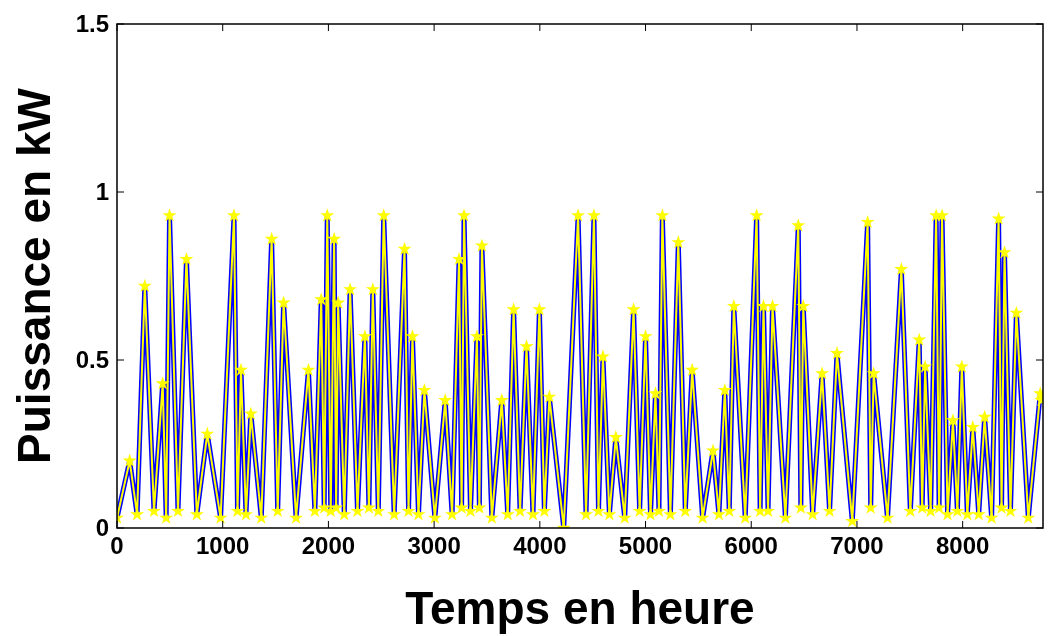 Image resolution: width=1051 pixels, height=636 pixels. What do you see at coordinates (328, 545) in the screenshot?
I see `x-tick-label: 2000` at bounding box center [328, 545].